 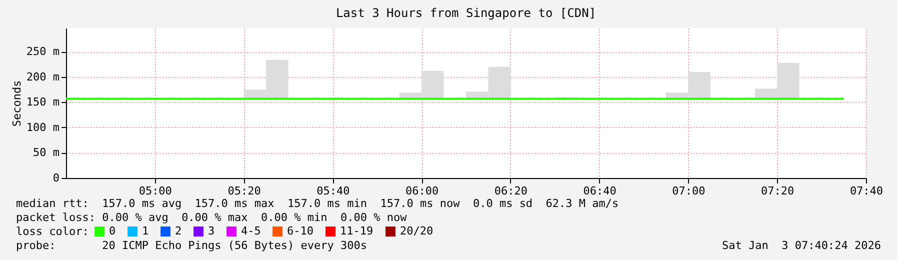 What do you see at coordinates (251, 231) in the screenshot?
I see `legend-label: 4-5` at bounding box center [251, 231].